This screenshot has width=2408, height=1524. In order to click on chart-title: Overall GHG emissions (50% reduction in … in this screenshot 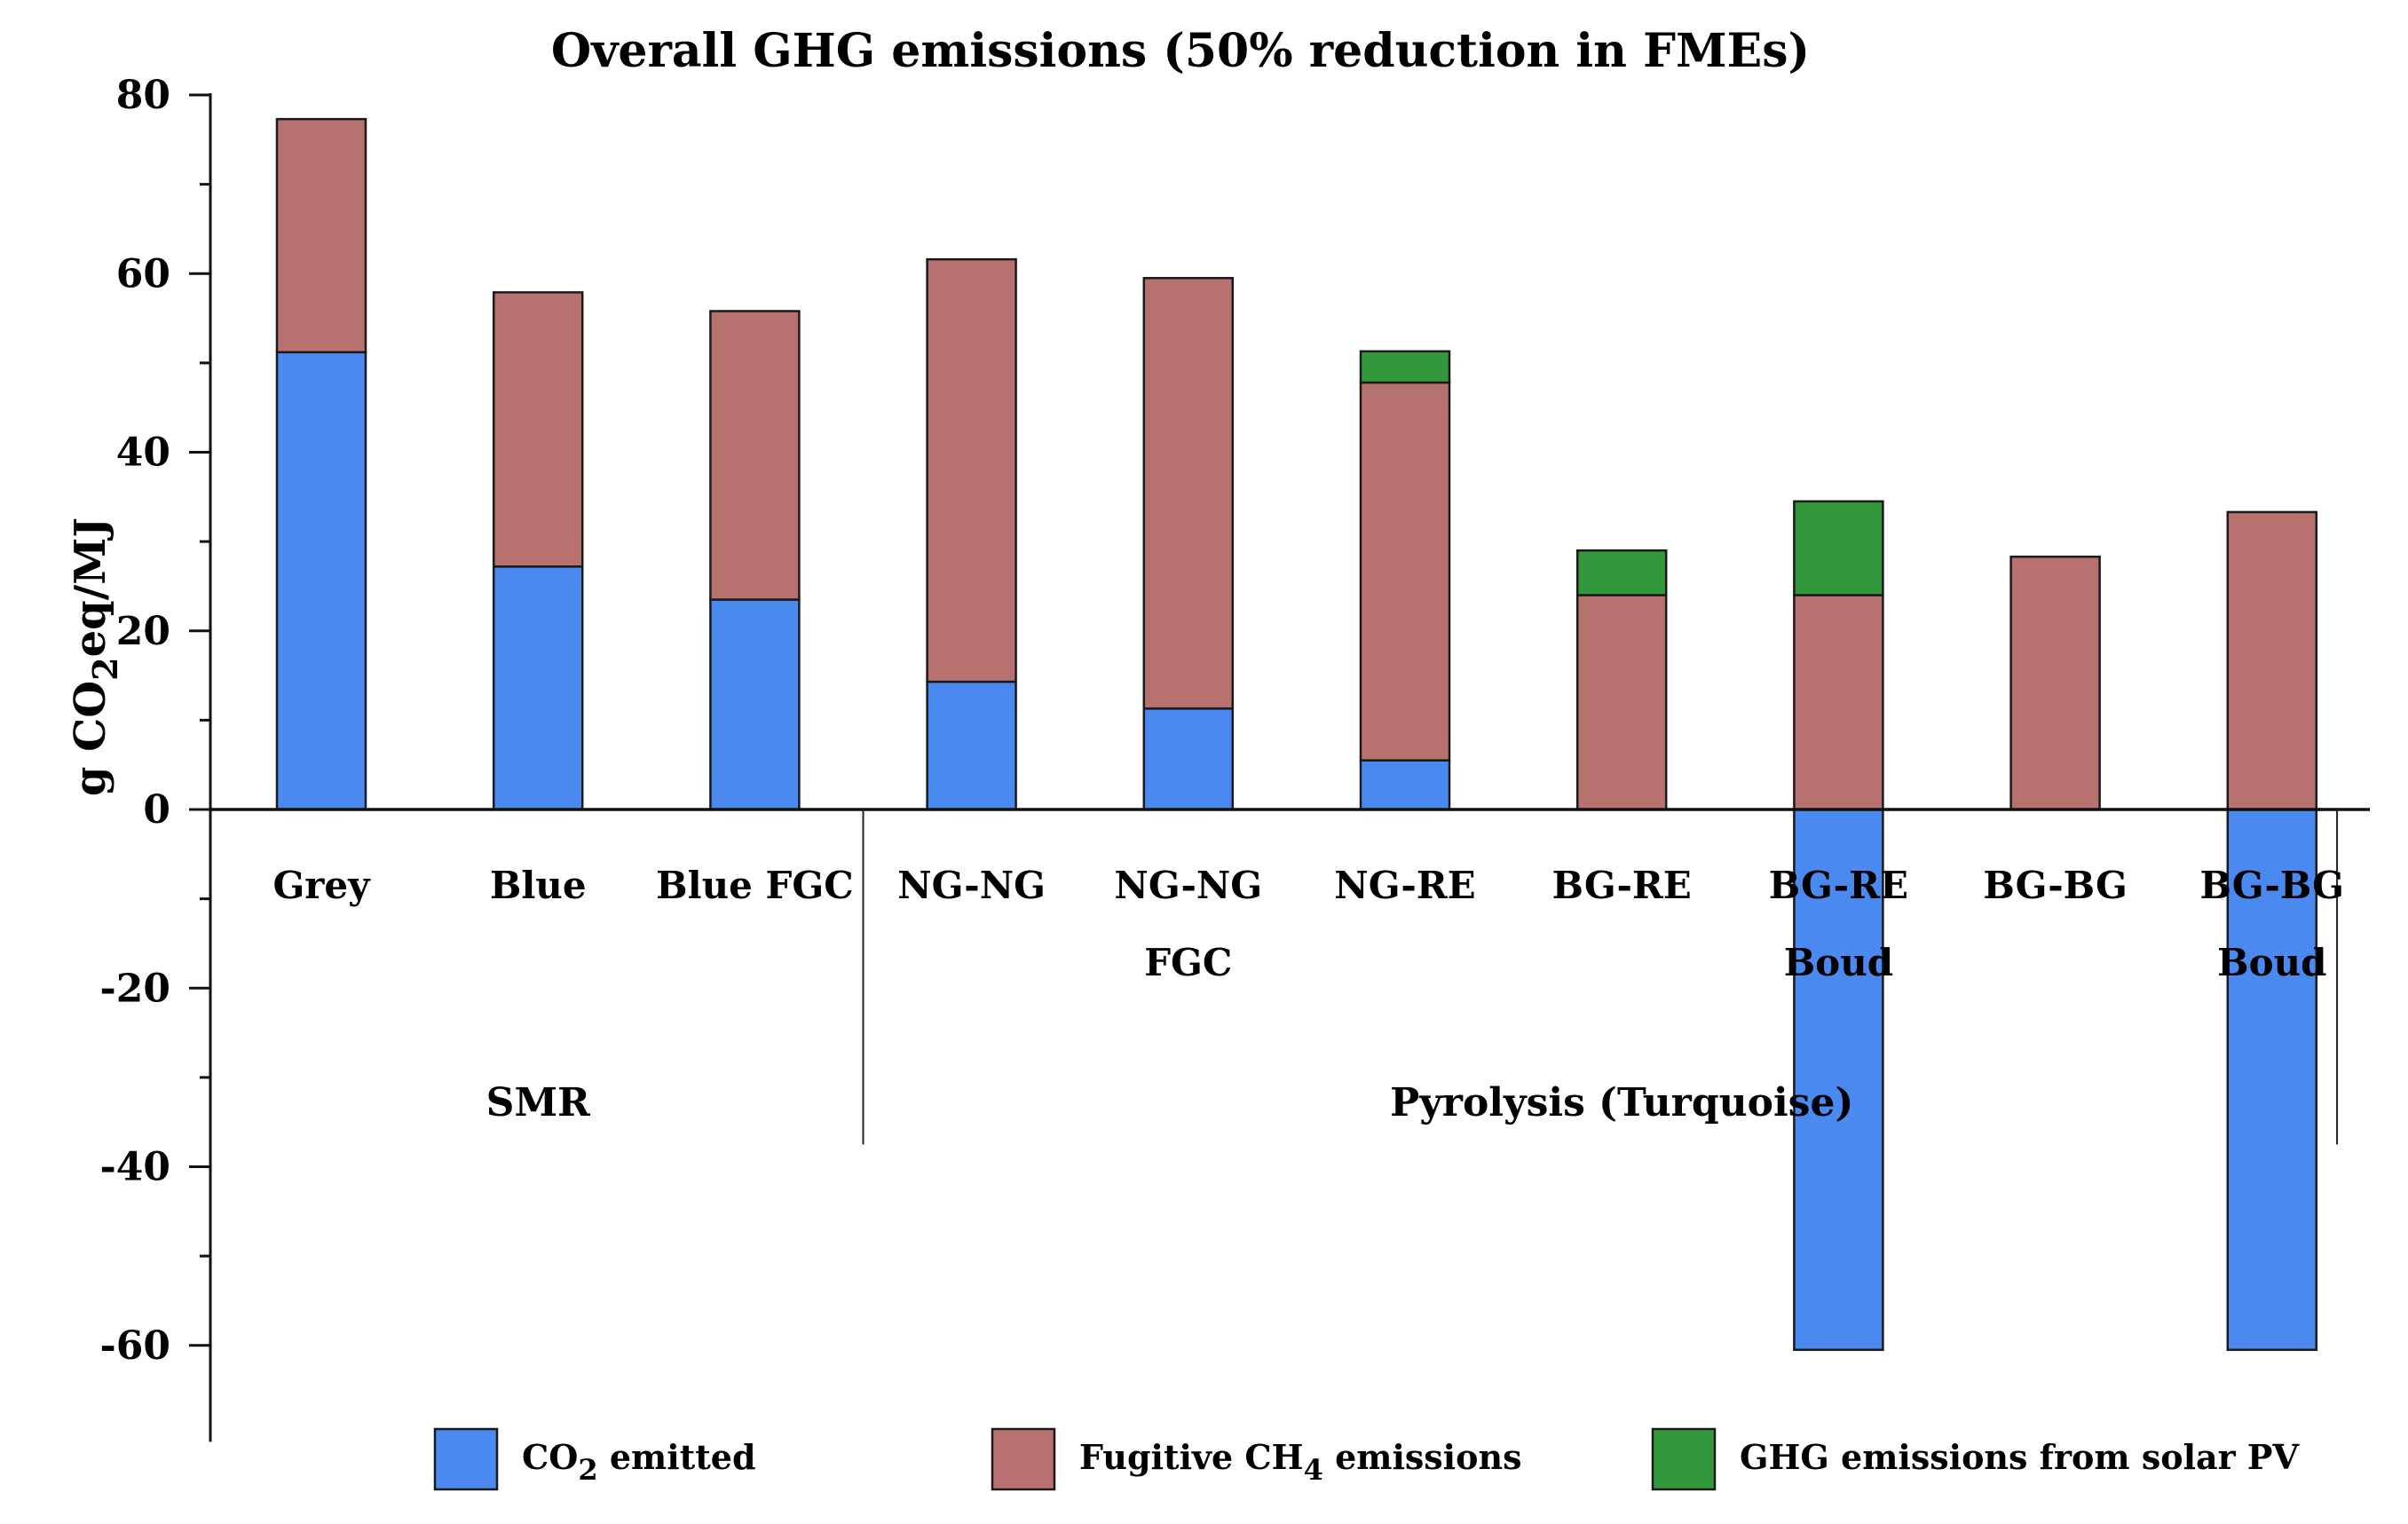, I will do `click(1180, 51)`.